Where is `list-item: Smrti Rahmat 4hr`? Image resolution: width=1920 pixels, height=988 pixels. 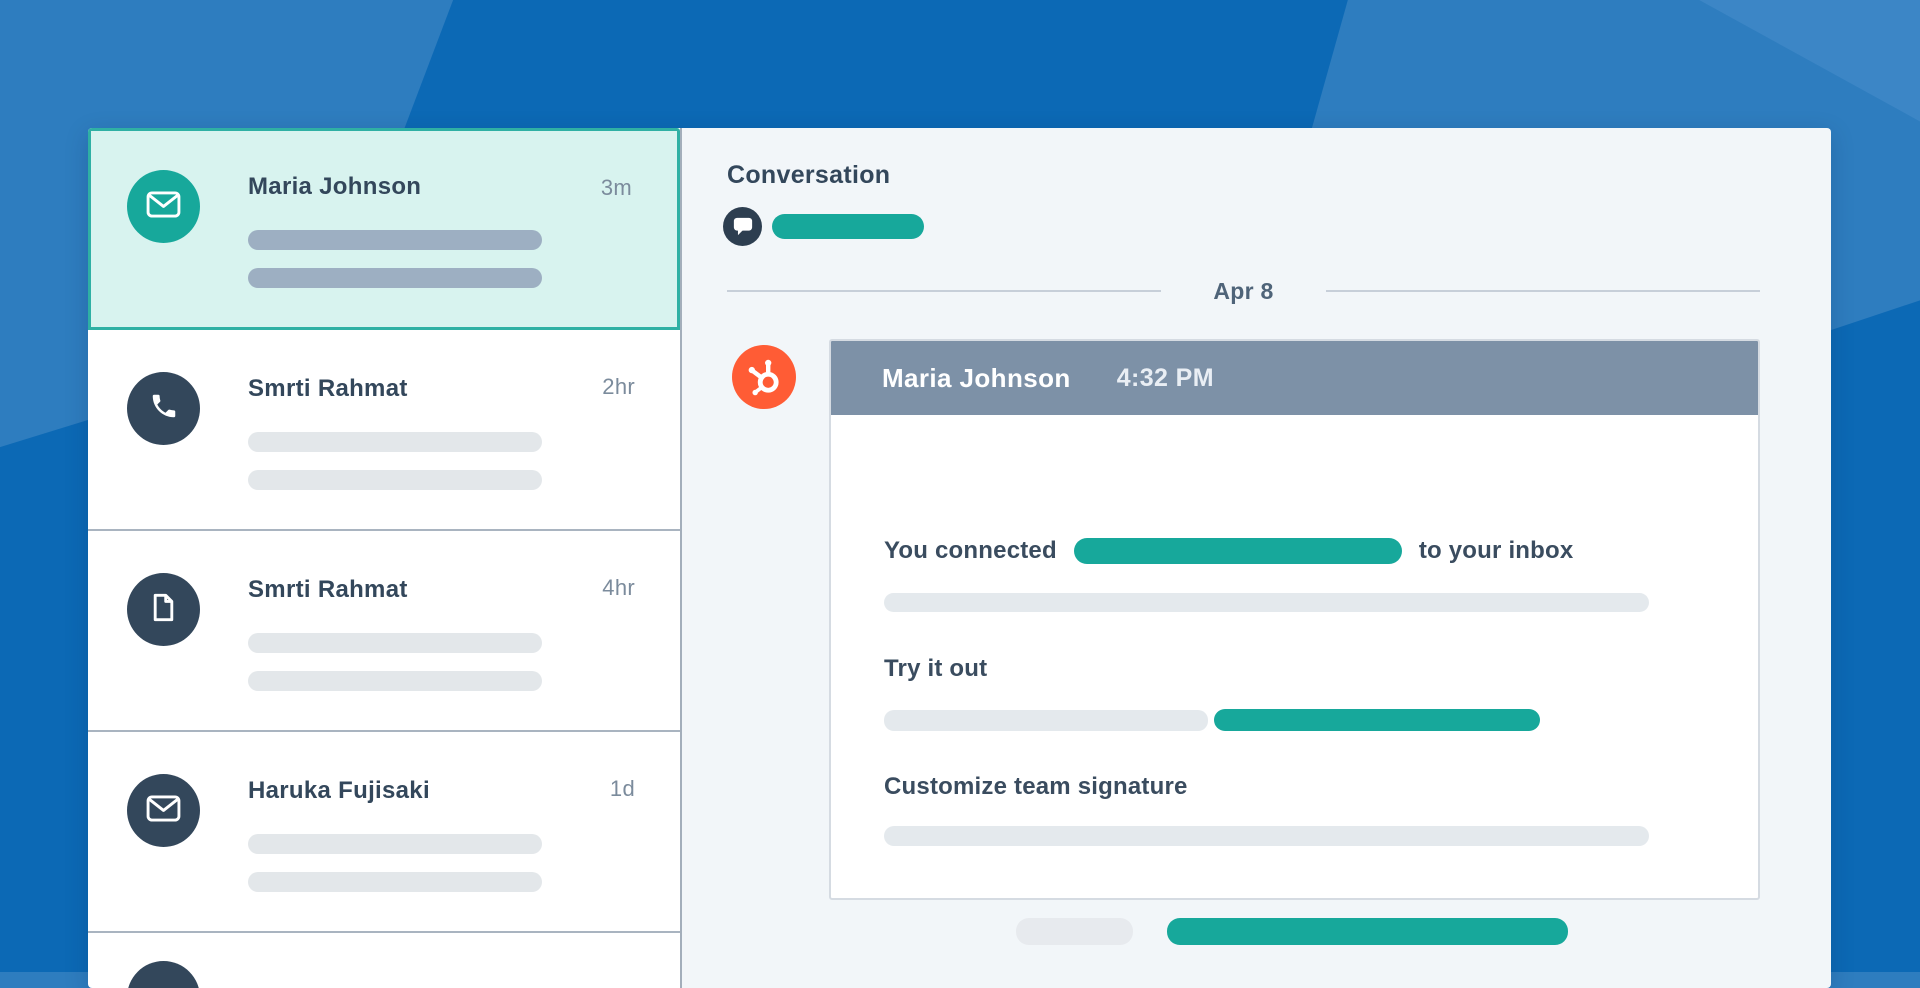 list-item: Smrti Rahmat 4hr is located at coordinates (384, 631).